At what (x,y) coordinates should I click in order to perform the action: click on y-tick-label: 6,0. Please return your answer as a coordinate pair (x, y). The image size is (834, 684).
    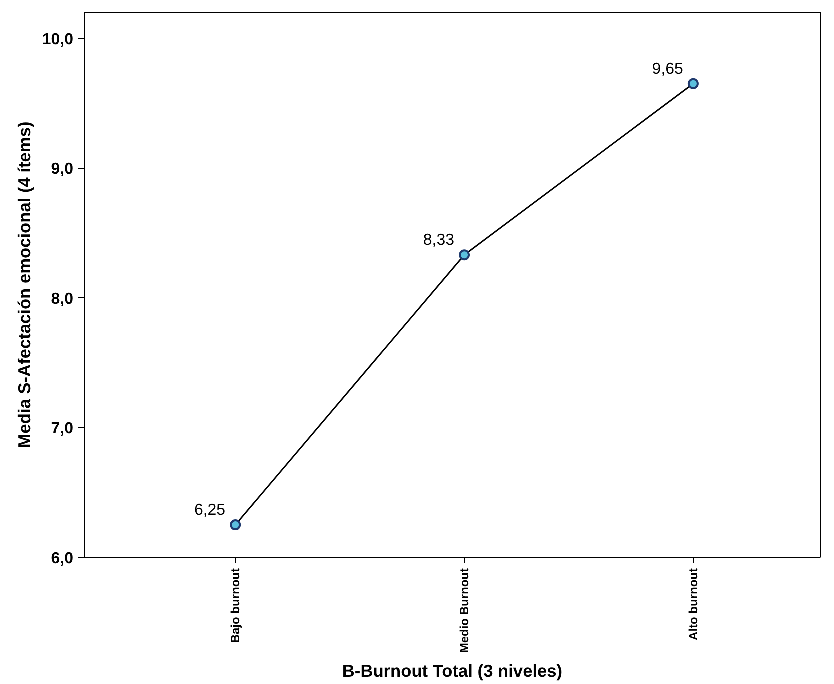
    Looking at the image, I should click on (62, 559).